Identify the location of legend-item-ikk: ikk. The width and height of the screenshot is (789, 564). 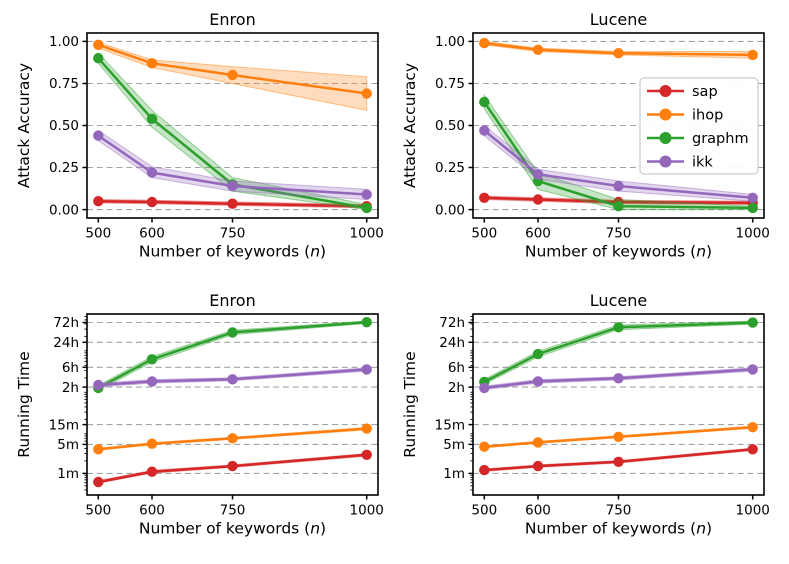
(680, 163).